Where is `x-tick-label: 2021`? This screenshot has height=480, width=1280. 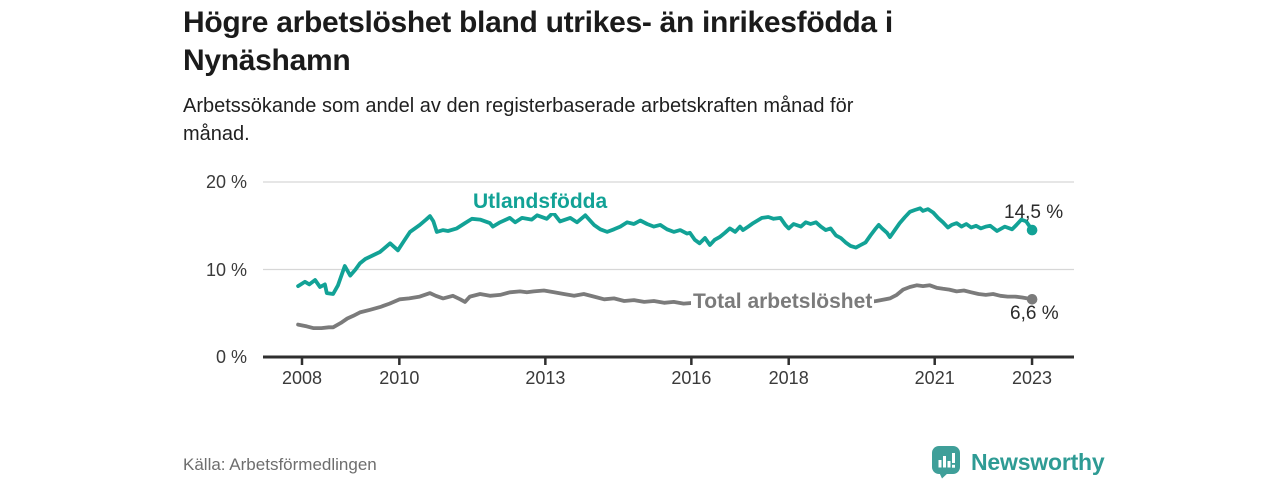
x-tick-label: 2021 is located at coordinates (934, 378).